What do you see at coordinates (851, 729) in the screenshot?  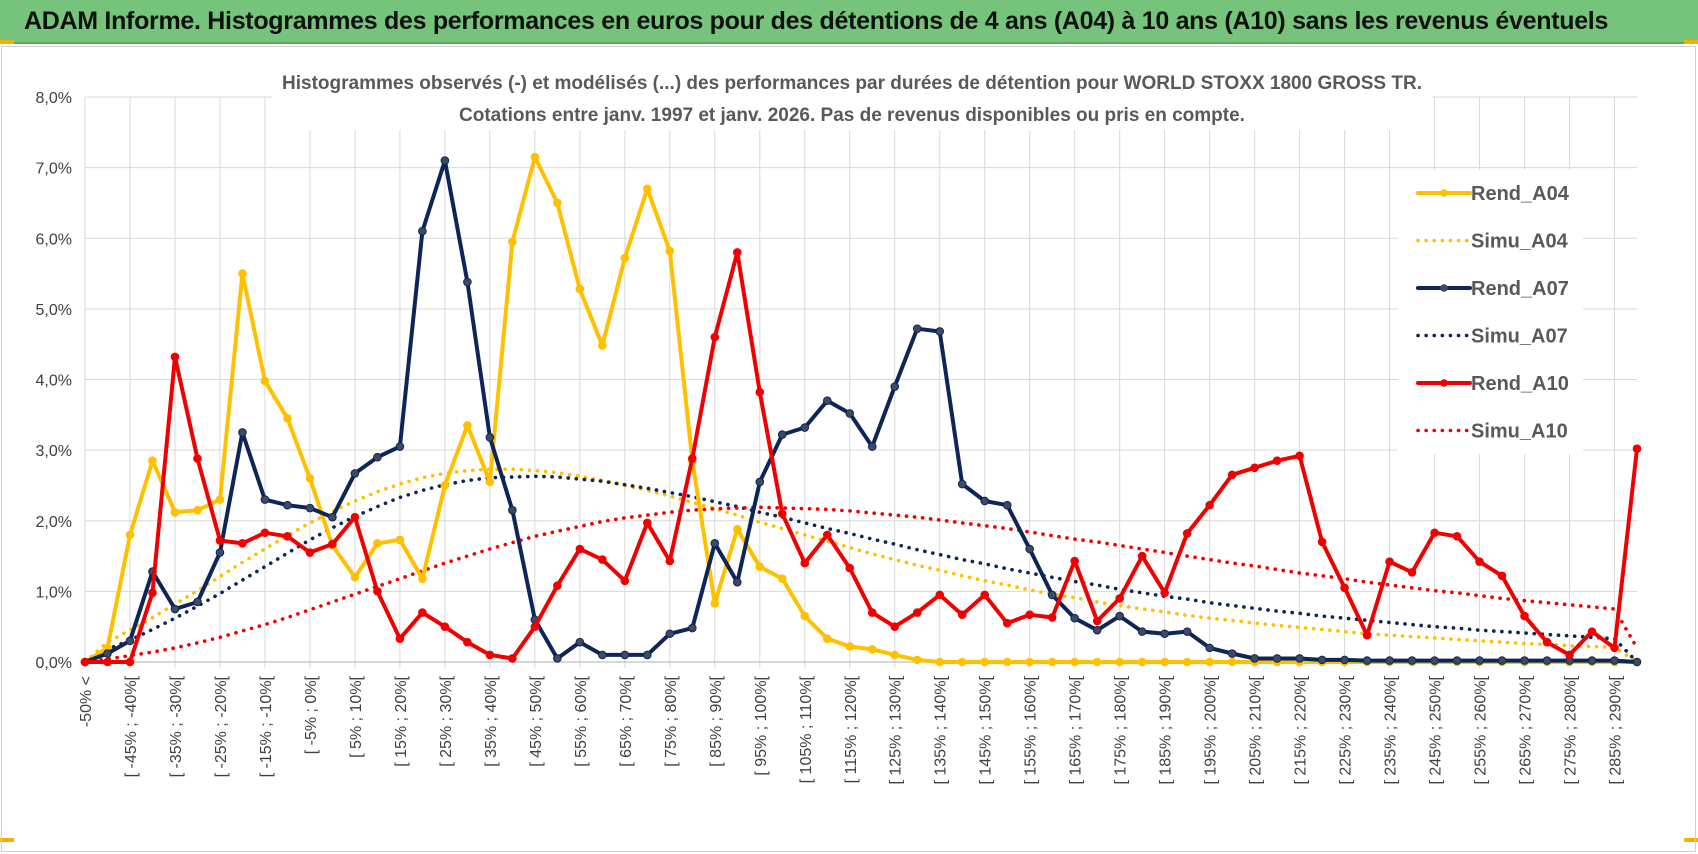 I see `x-tick-label: [ 115% ; 120%[` at bounding box center [851, 729].